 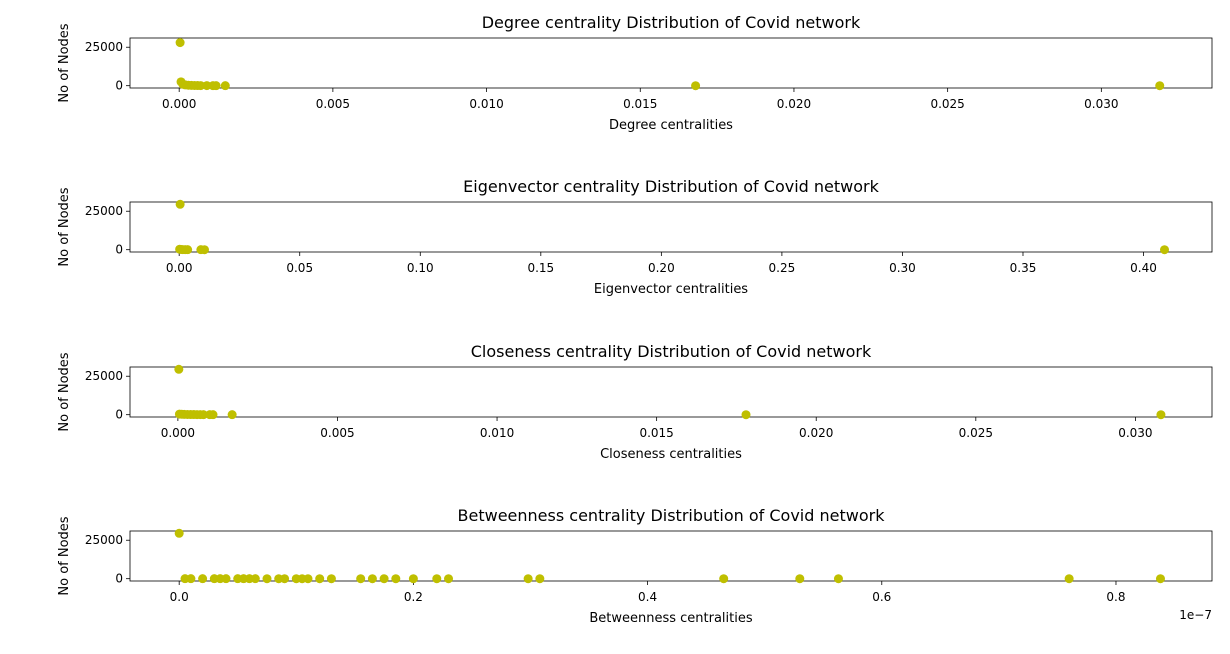 I want to click on x-tick-label: 0.10, so click(x=420, y=268).